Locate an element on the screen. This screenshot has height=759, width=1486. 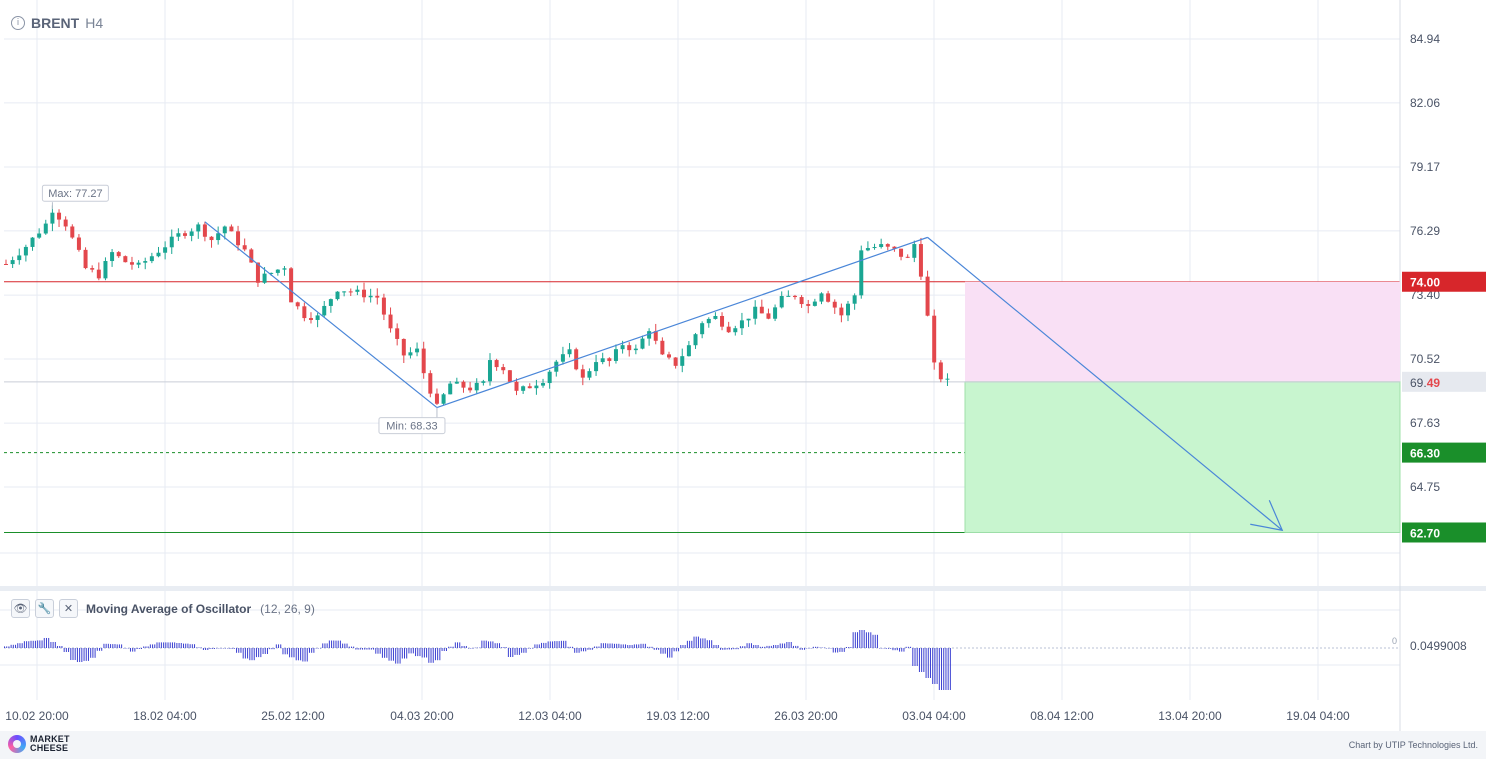
wrench-icon: 🔧 is located at coordinates (44, 608).